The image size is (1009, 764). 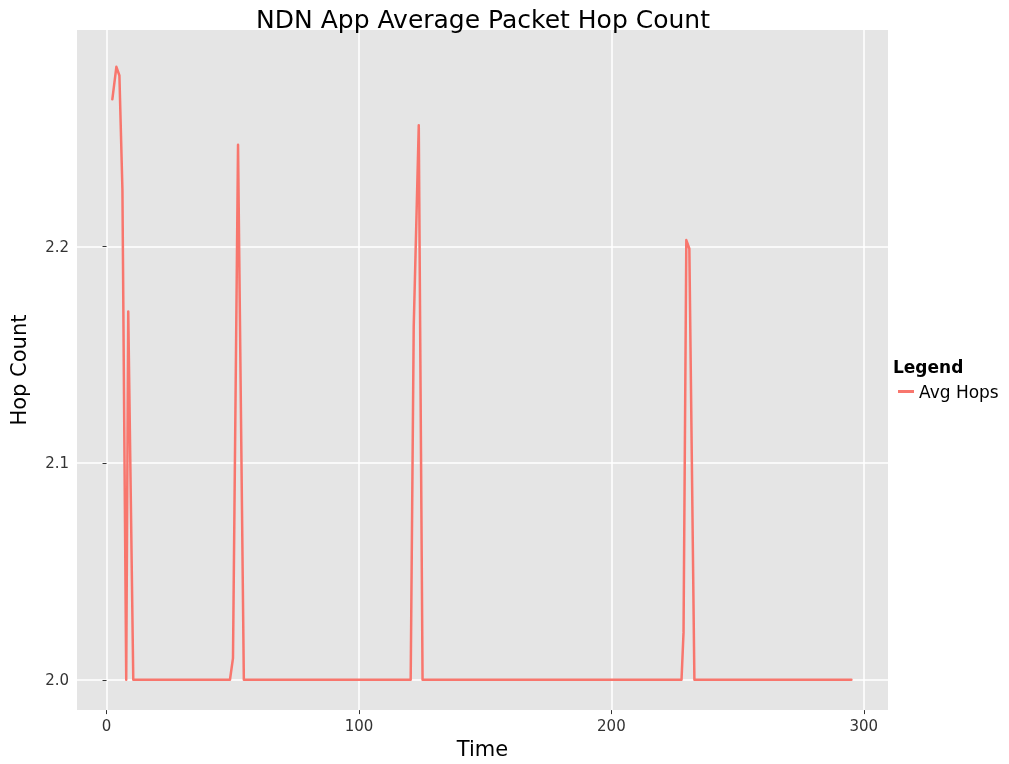 I want to click on x-axis-title: Time, so click(x=482, y=748).